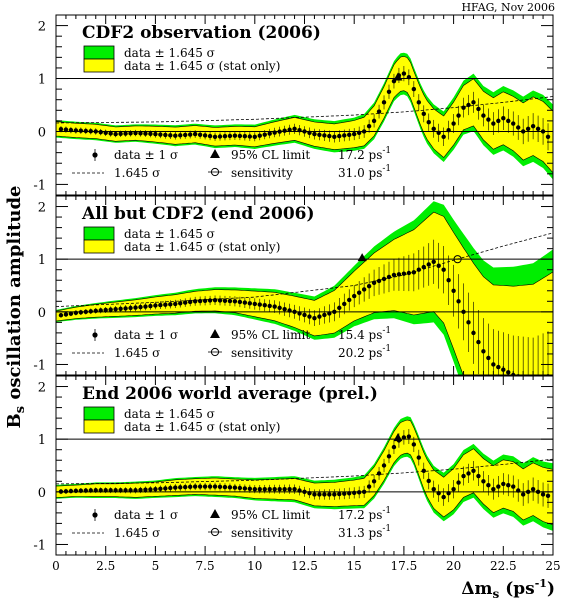 The height and width of the screenshot is (608, 561). Describe the element at coordinates (99, 65) in the screenshot. I see `legend-swatch-band-stat` at that location.